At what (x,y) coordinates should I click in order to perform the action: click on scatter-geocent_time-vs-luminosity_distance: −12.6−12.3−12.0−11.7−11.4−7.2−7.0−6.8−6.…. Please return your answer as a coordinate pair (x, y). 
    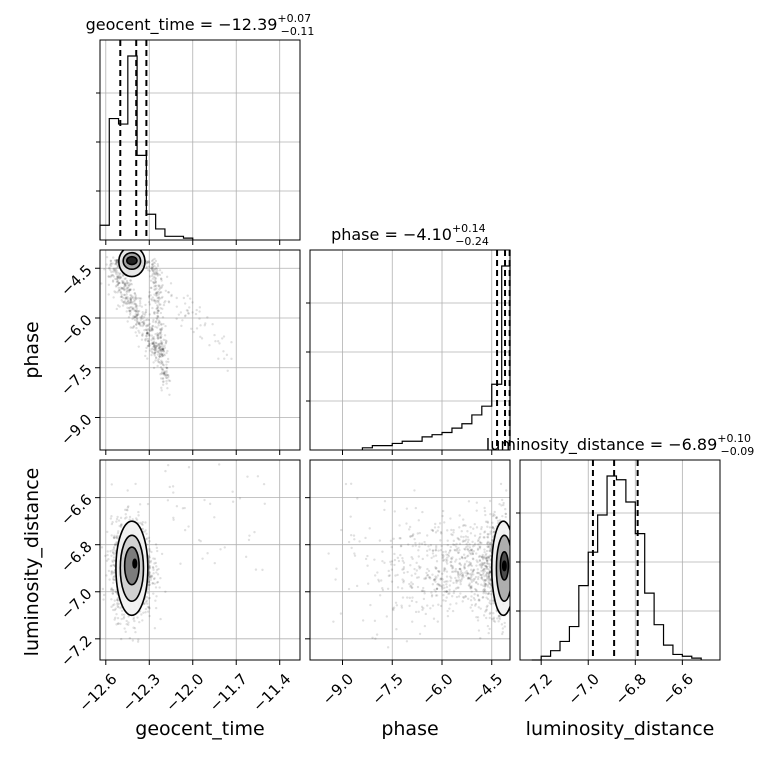
    Looking at the image, I should click on (179, 587).